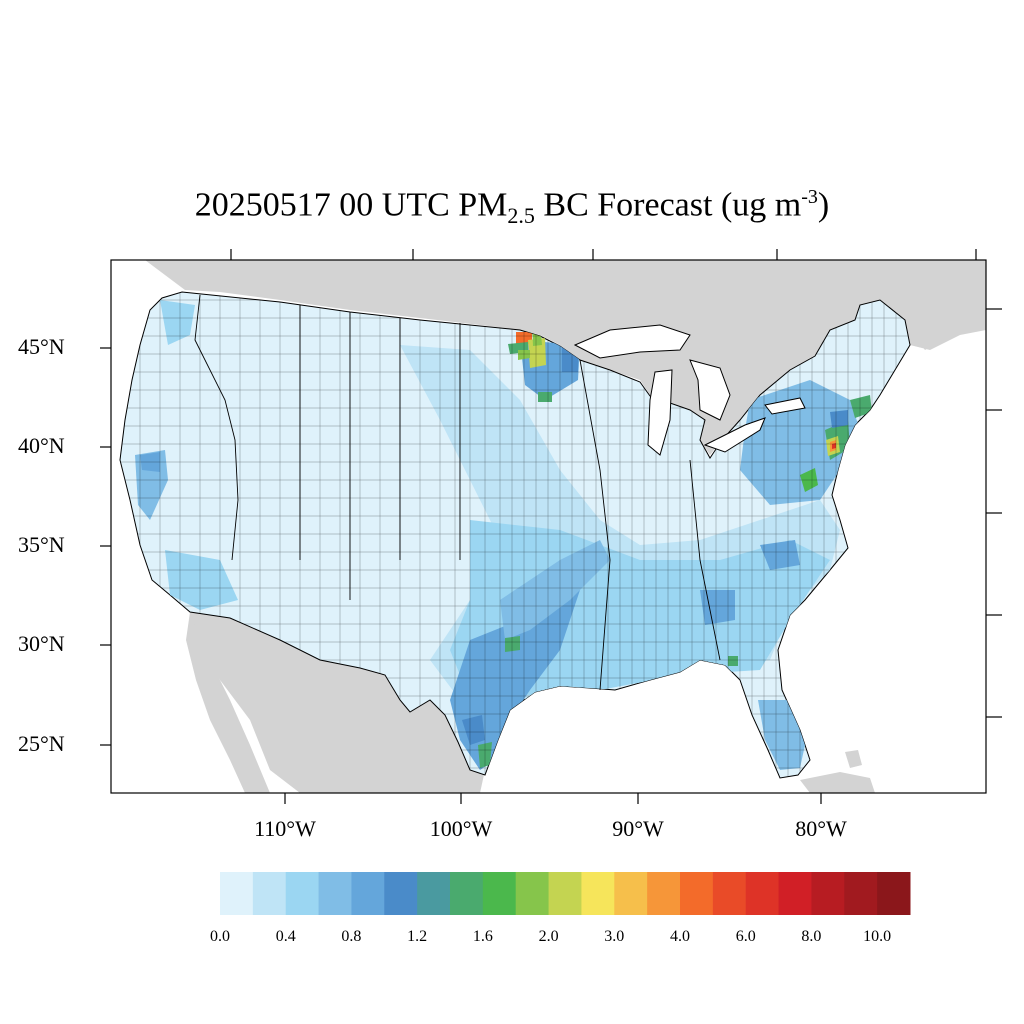 This screenshot has height=1024, width=1024. Describe the element at coordinates (948, 320) in the screenshot. I see `nova-scotia-land` at that location.